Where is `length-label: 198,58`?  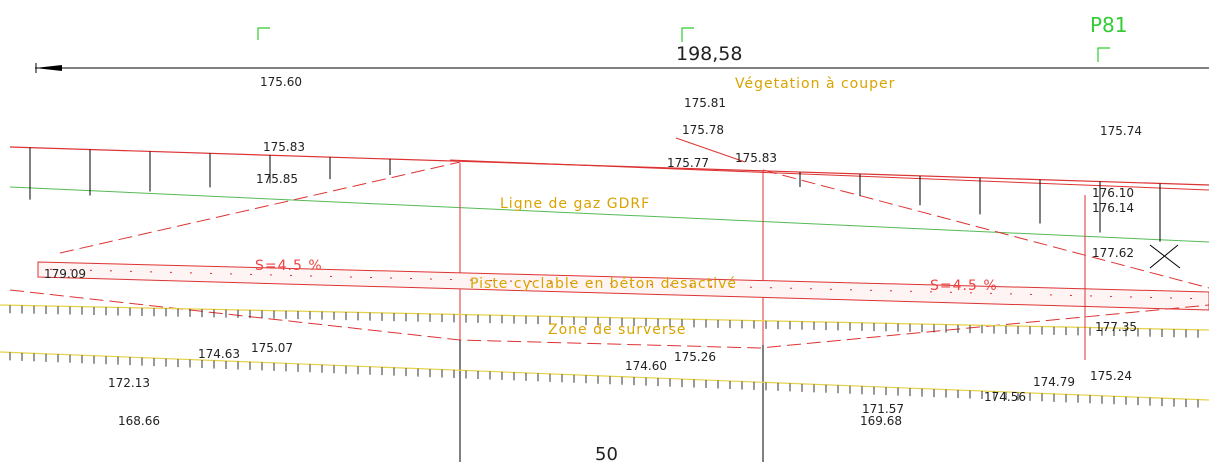
length-label: 198,58 is located at coordinates (709, 54).